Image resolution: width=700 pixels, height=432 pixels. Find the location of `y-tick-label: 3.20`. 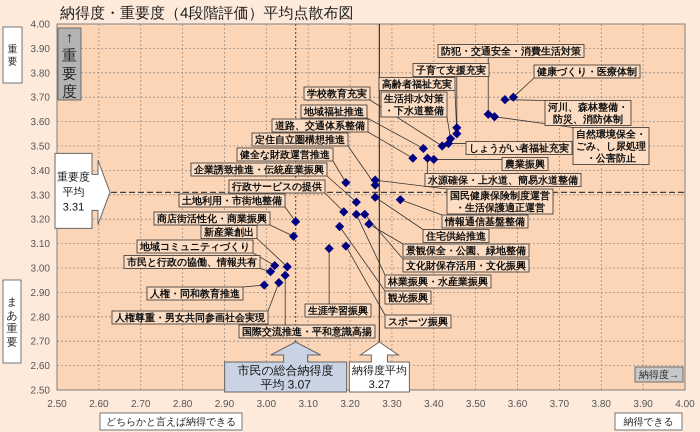

y-tick-label: 3.20 is located at coordinates (40, 220).